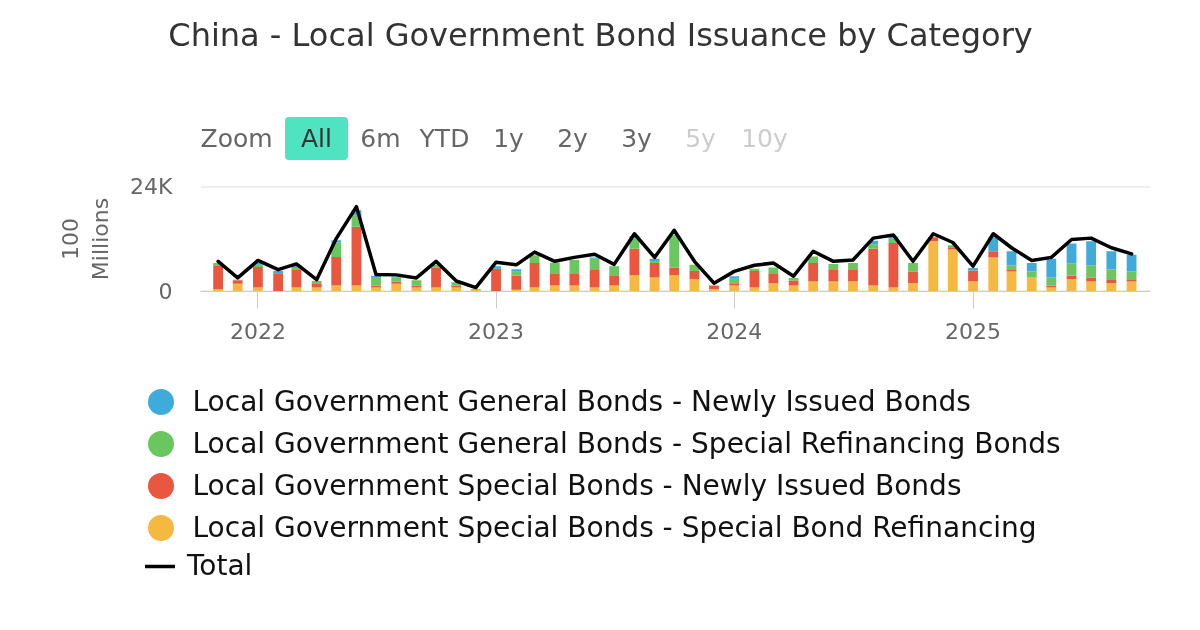 Image resolution: width=1200 pixels, height=630 pixels. I want to click on text: All, so click(316, 138).